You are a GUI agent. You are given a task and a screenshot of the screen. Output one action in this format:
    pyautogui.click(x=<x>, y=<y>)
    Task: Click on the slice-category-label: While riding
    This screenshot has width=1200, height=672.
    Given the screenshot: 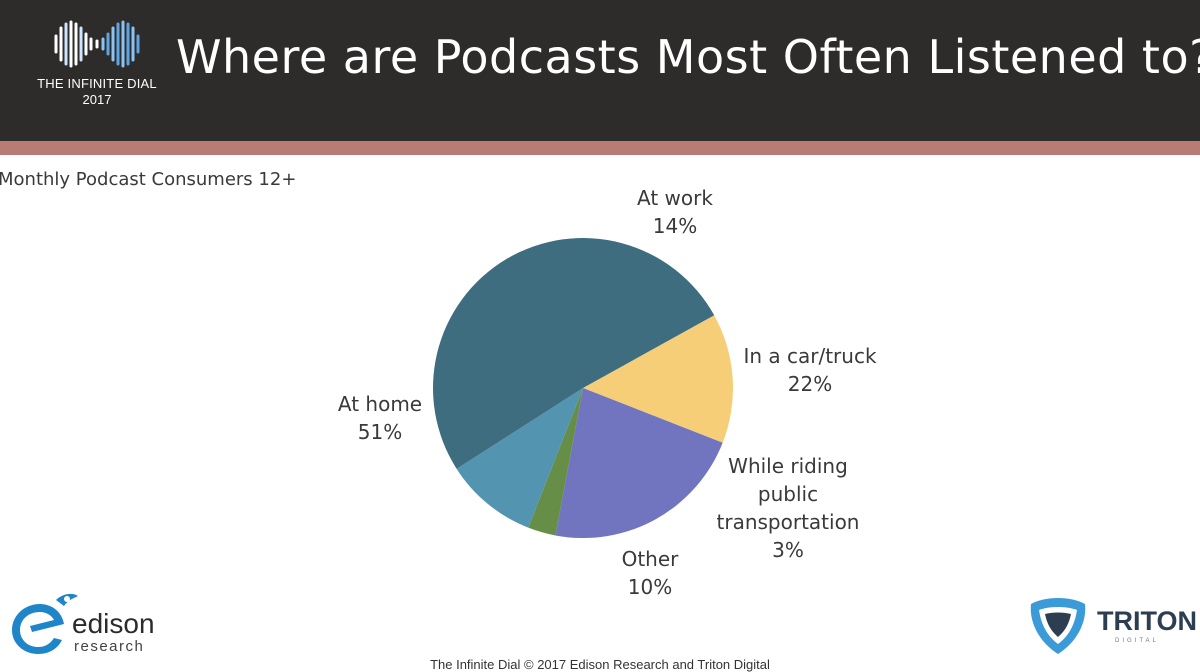 What is the action you would take?
    pyautogui.click(x=788, y=466)
    